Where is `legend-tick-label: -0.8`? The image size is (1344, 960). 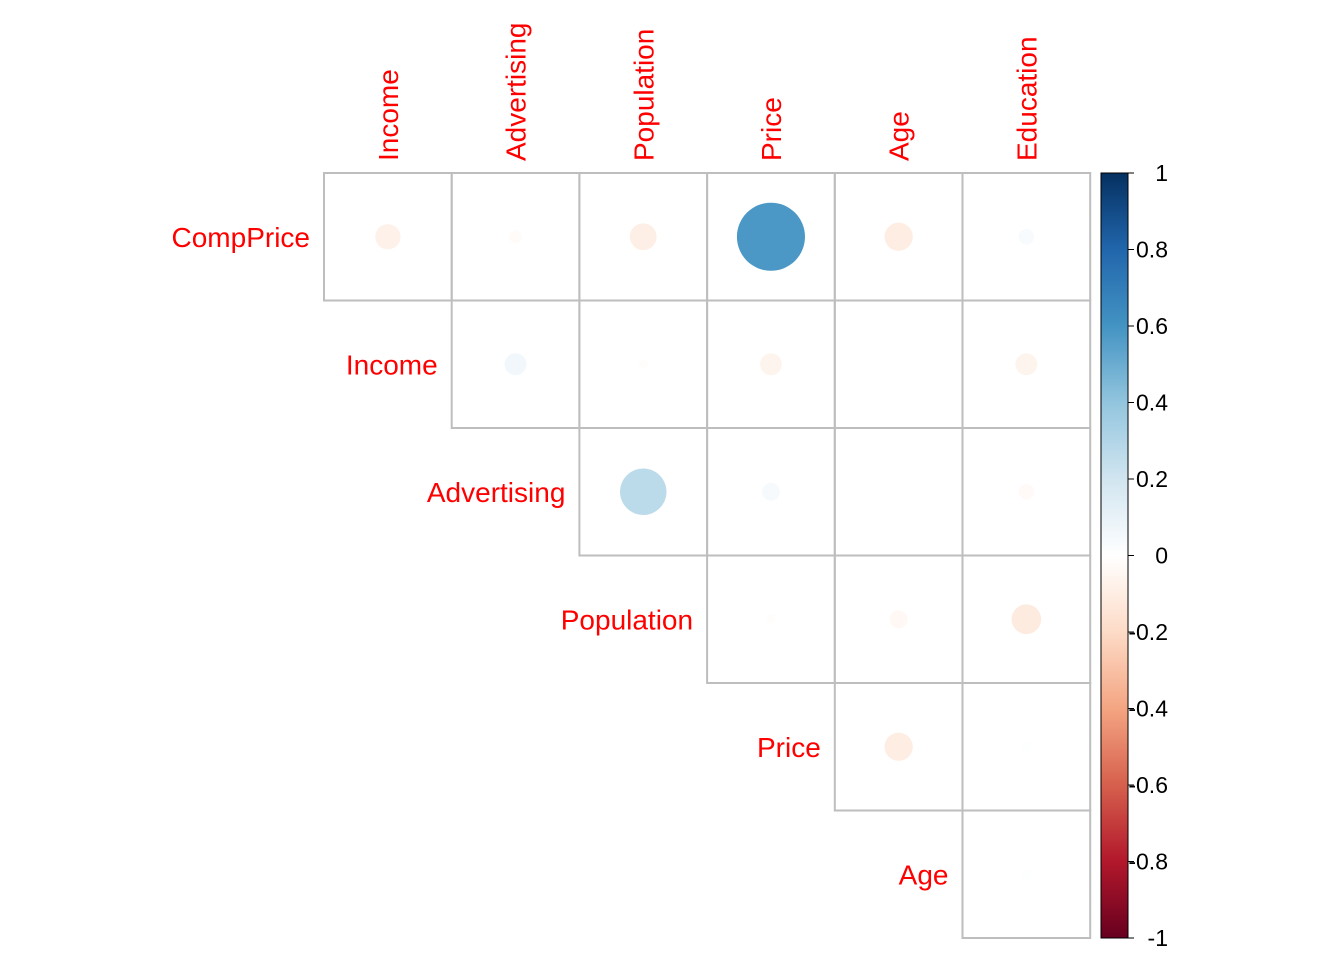 legend-tick-label: -0.8 is located at coordinates (1148, 862).